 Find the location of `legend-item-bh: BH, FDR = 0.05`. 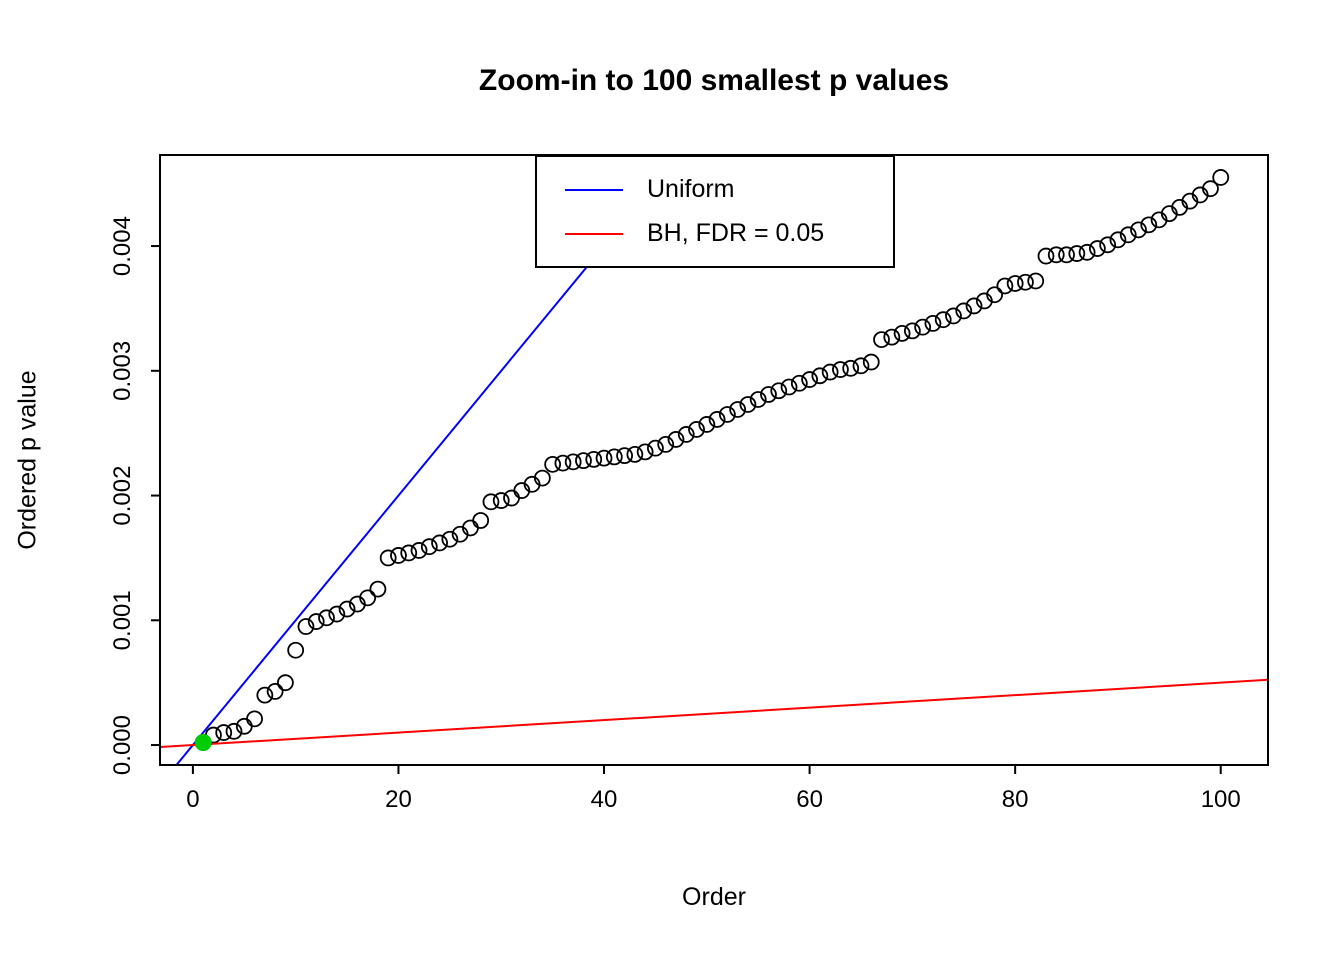

legend-item-bh: BH, FDR = 0.05 is located at coordinates (715, 234).